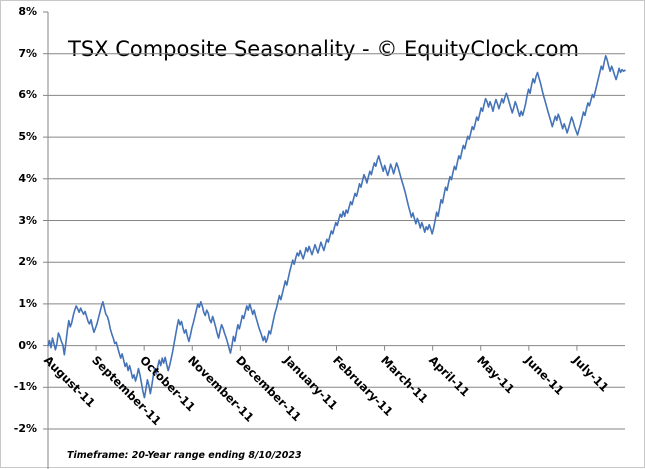 The width and height of the screenshot is (645, 469). I want to click on y-axis-tick-label: 4%, so click(27, 178).